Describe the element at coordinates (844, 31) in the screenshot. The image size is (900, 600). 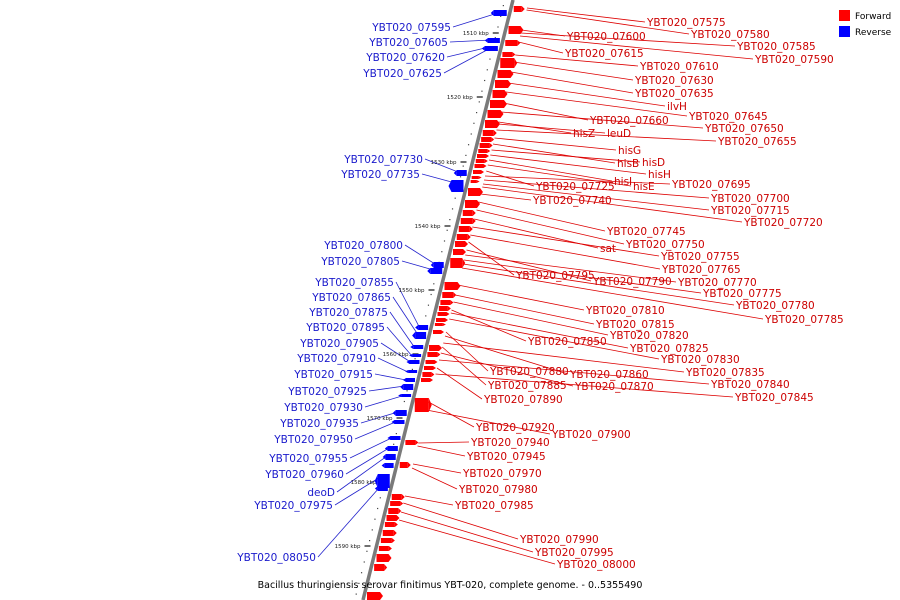
I see `legend-reverse-swatch` at that location.